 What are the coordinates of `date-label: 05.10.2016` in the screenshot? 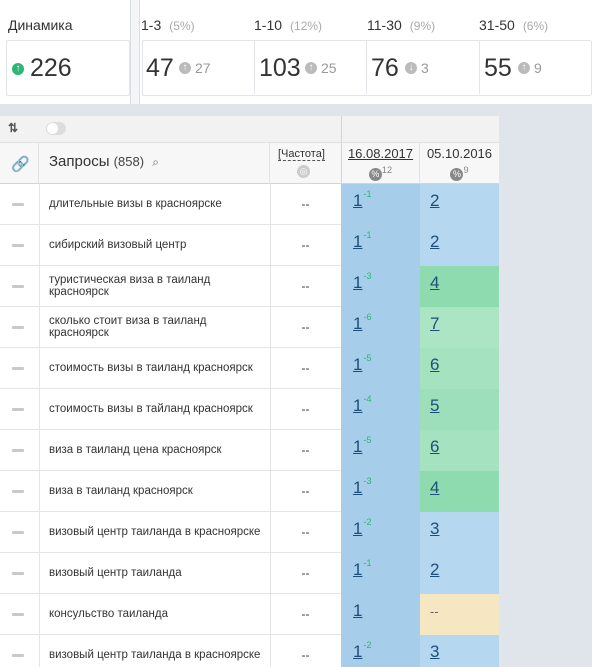 It's located at (459, 153).